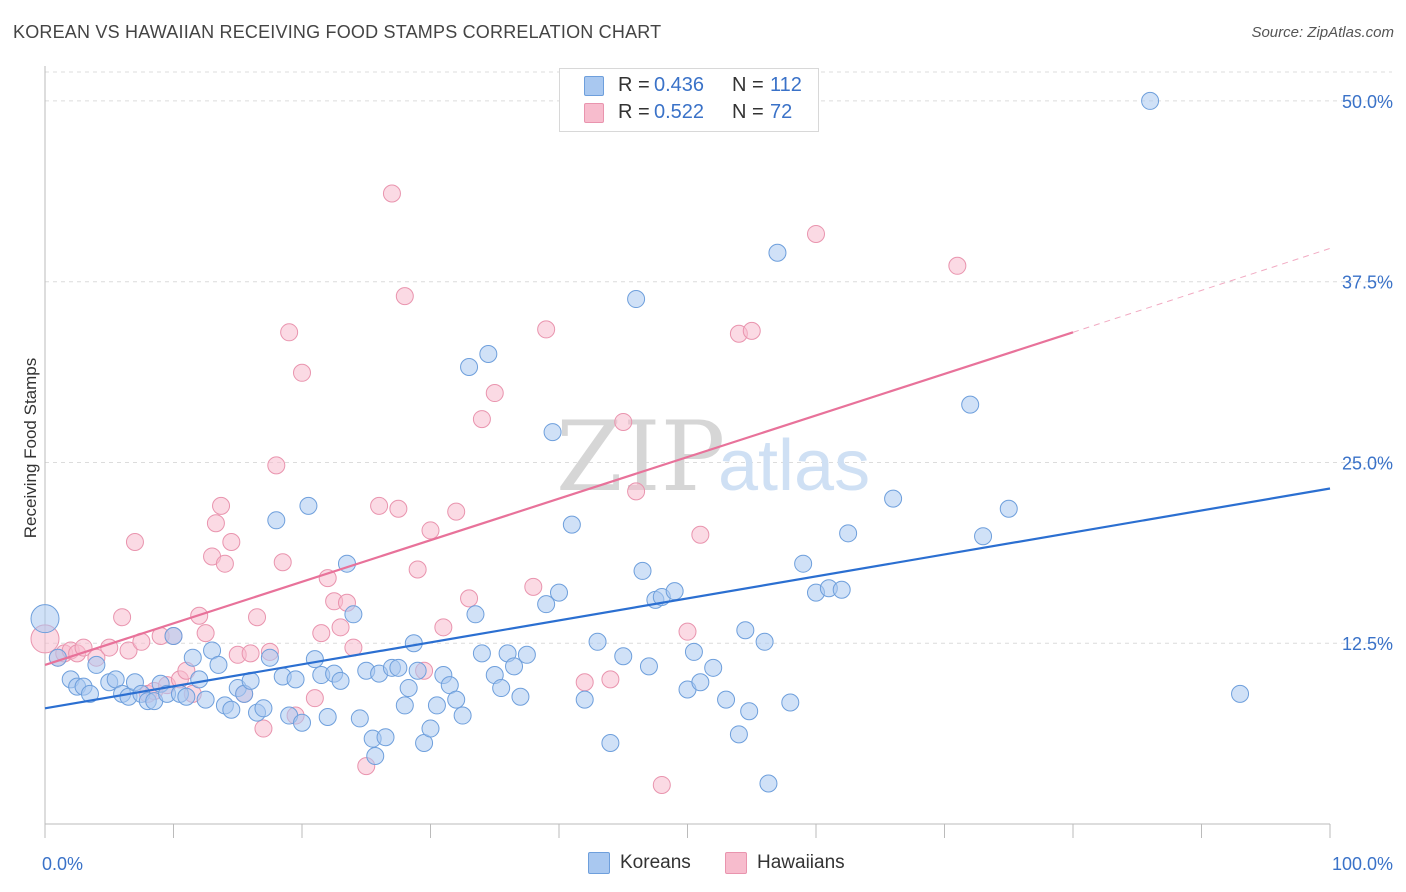  What do you see at coordinates (801, 862) in the screenshot?
I see `legend-label: Hawaiians` at bounding box center [801, 862].